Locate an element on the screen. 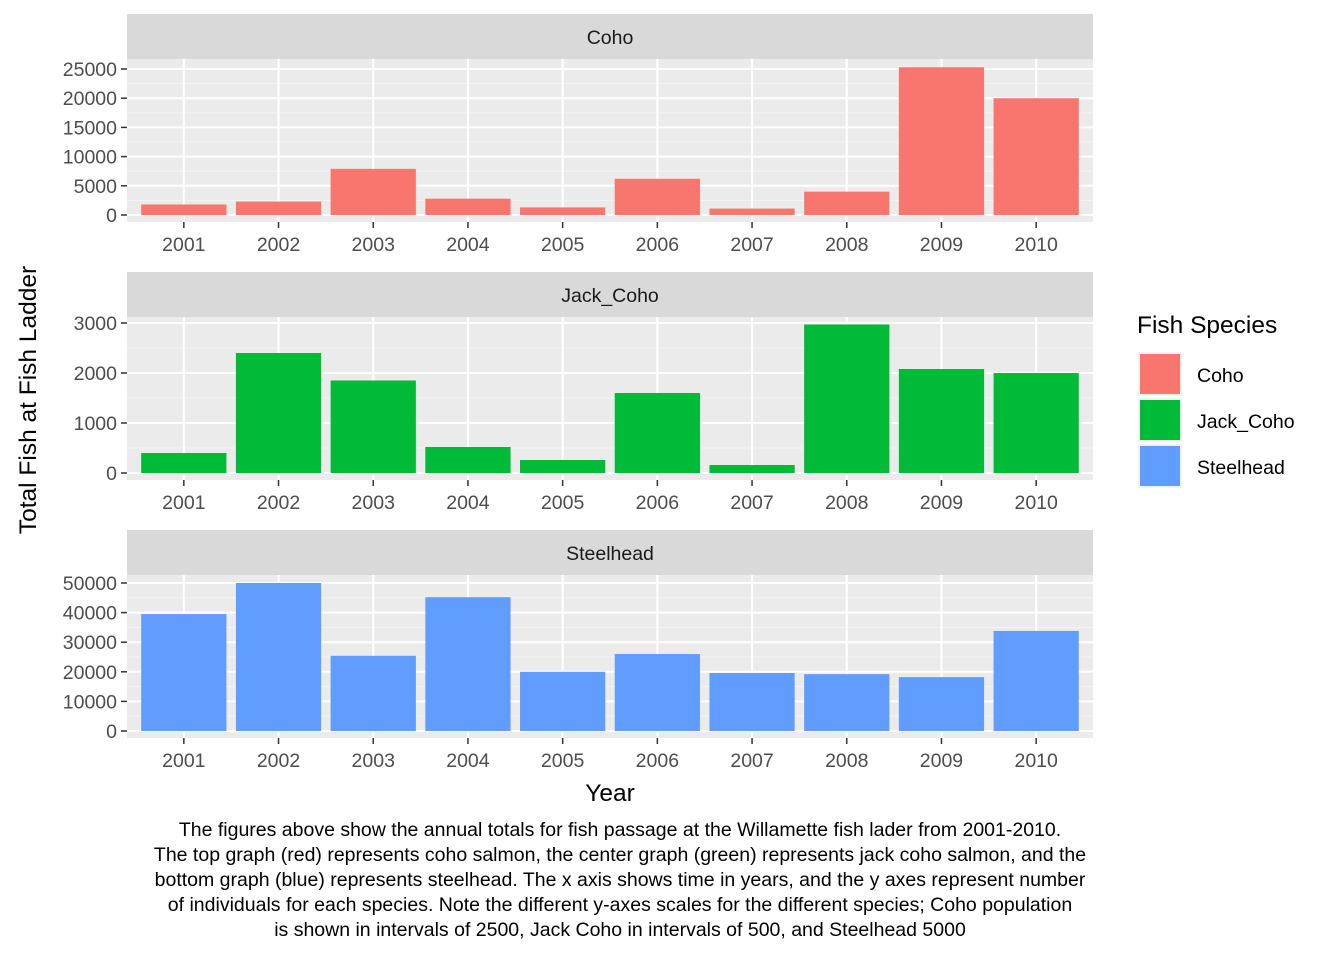  legend-key-coho is located at coordinates (1160, 374).